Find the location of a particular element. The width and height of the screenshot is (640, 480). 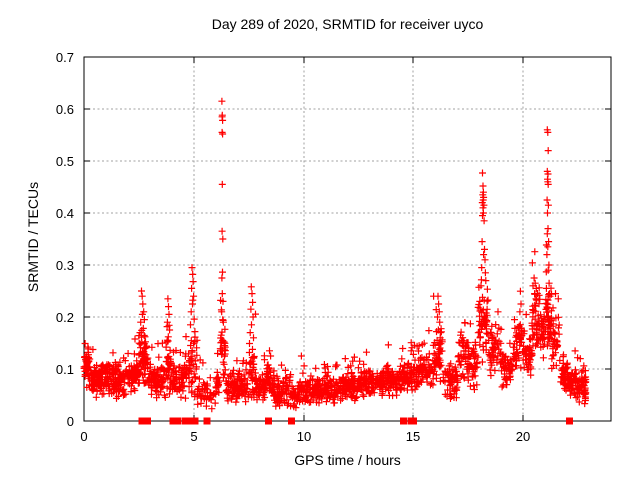

y-tick-labels: 0 0.1 0.2 0.3 0.4 0.5 0.6 0.7 is located at coordinates (65, 239).